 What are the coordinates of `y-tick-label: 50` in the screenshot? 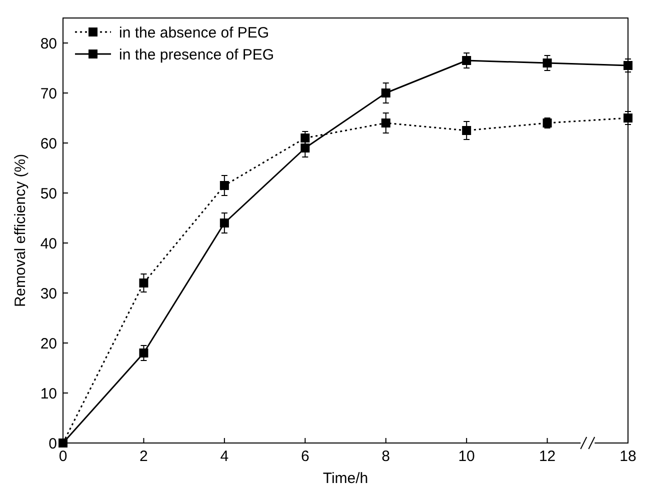 It's located at (48, 193).